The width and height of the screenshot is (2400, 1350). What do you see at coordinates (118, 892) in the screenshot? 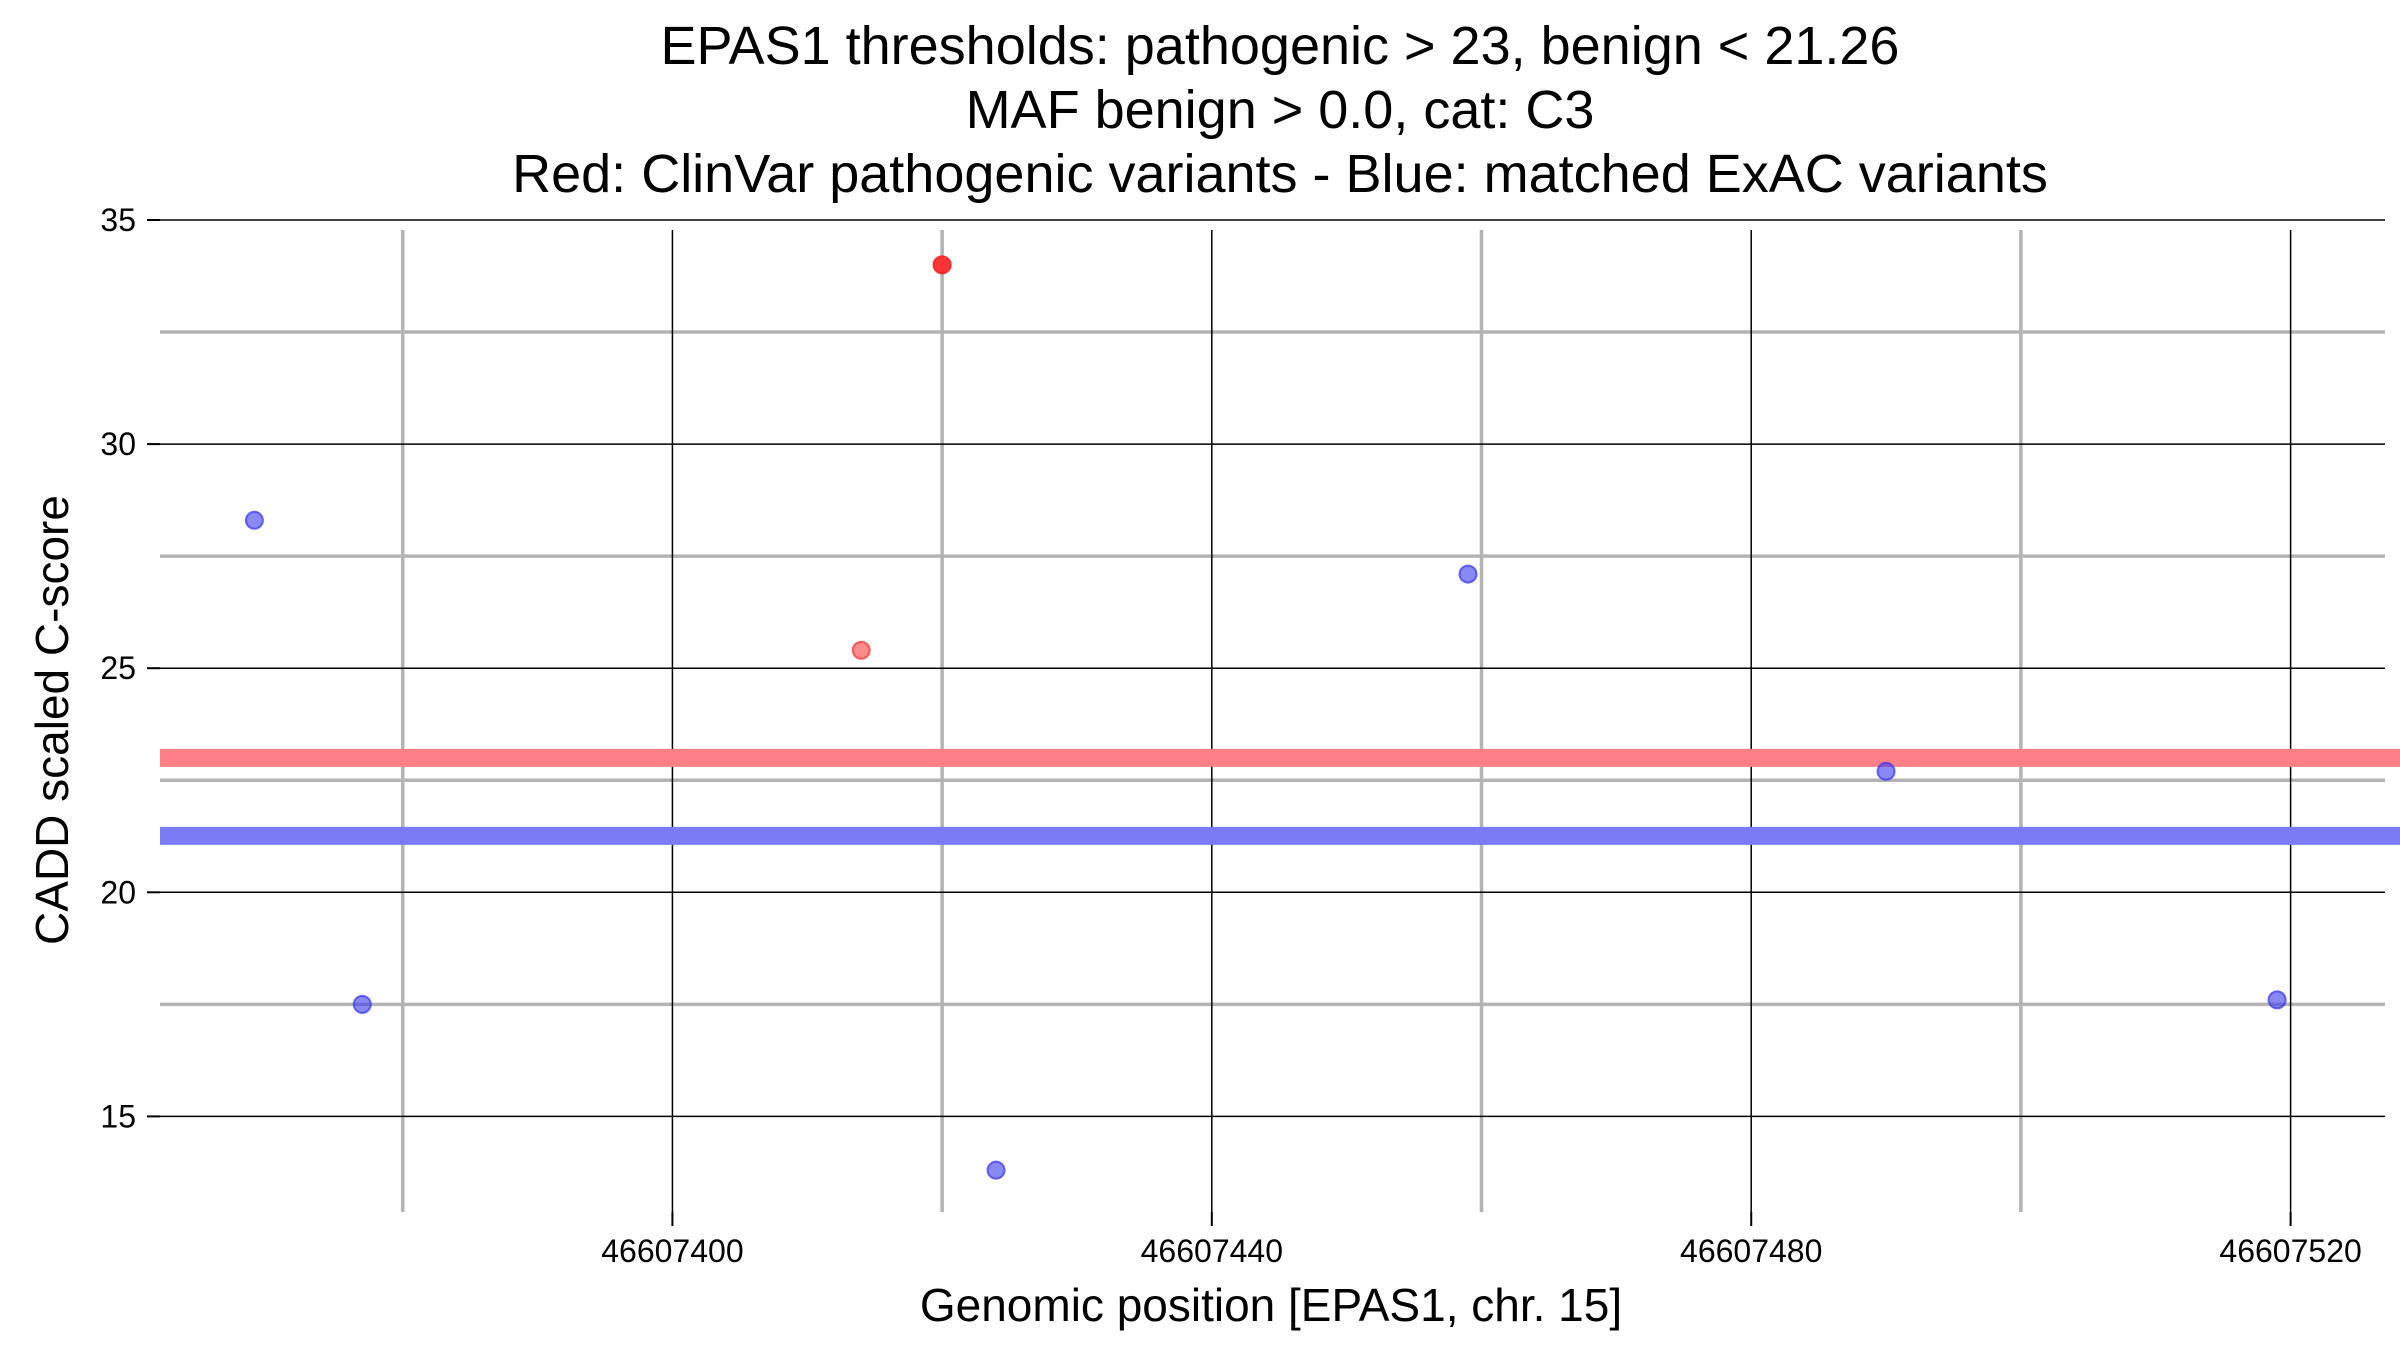
I see `y-tick-label: 20` at bounding box center [118, 892].